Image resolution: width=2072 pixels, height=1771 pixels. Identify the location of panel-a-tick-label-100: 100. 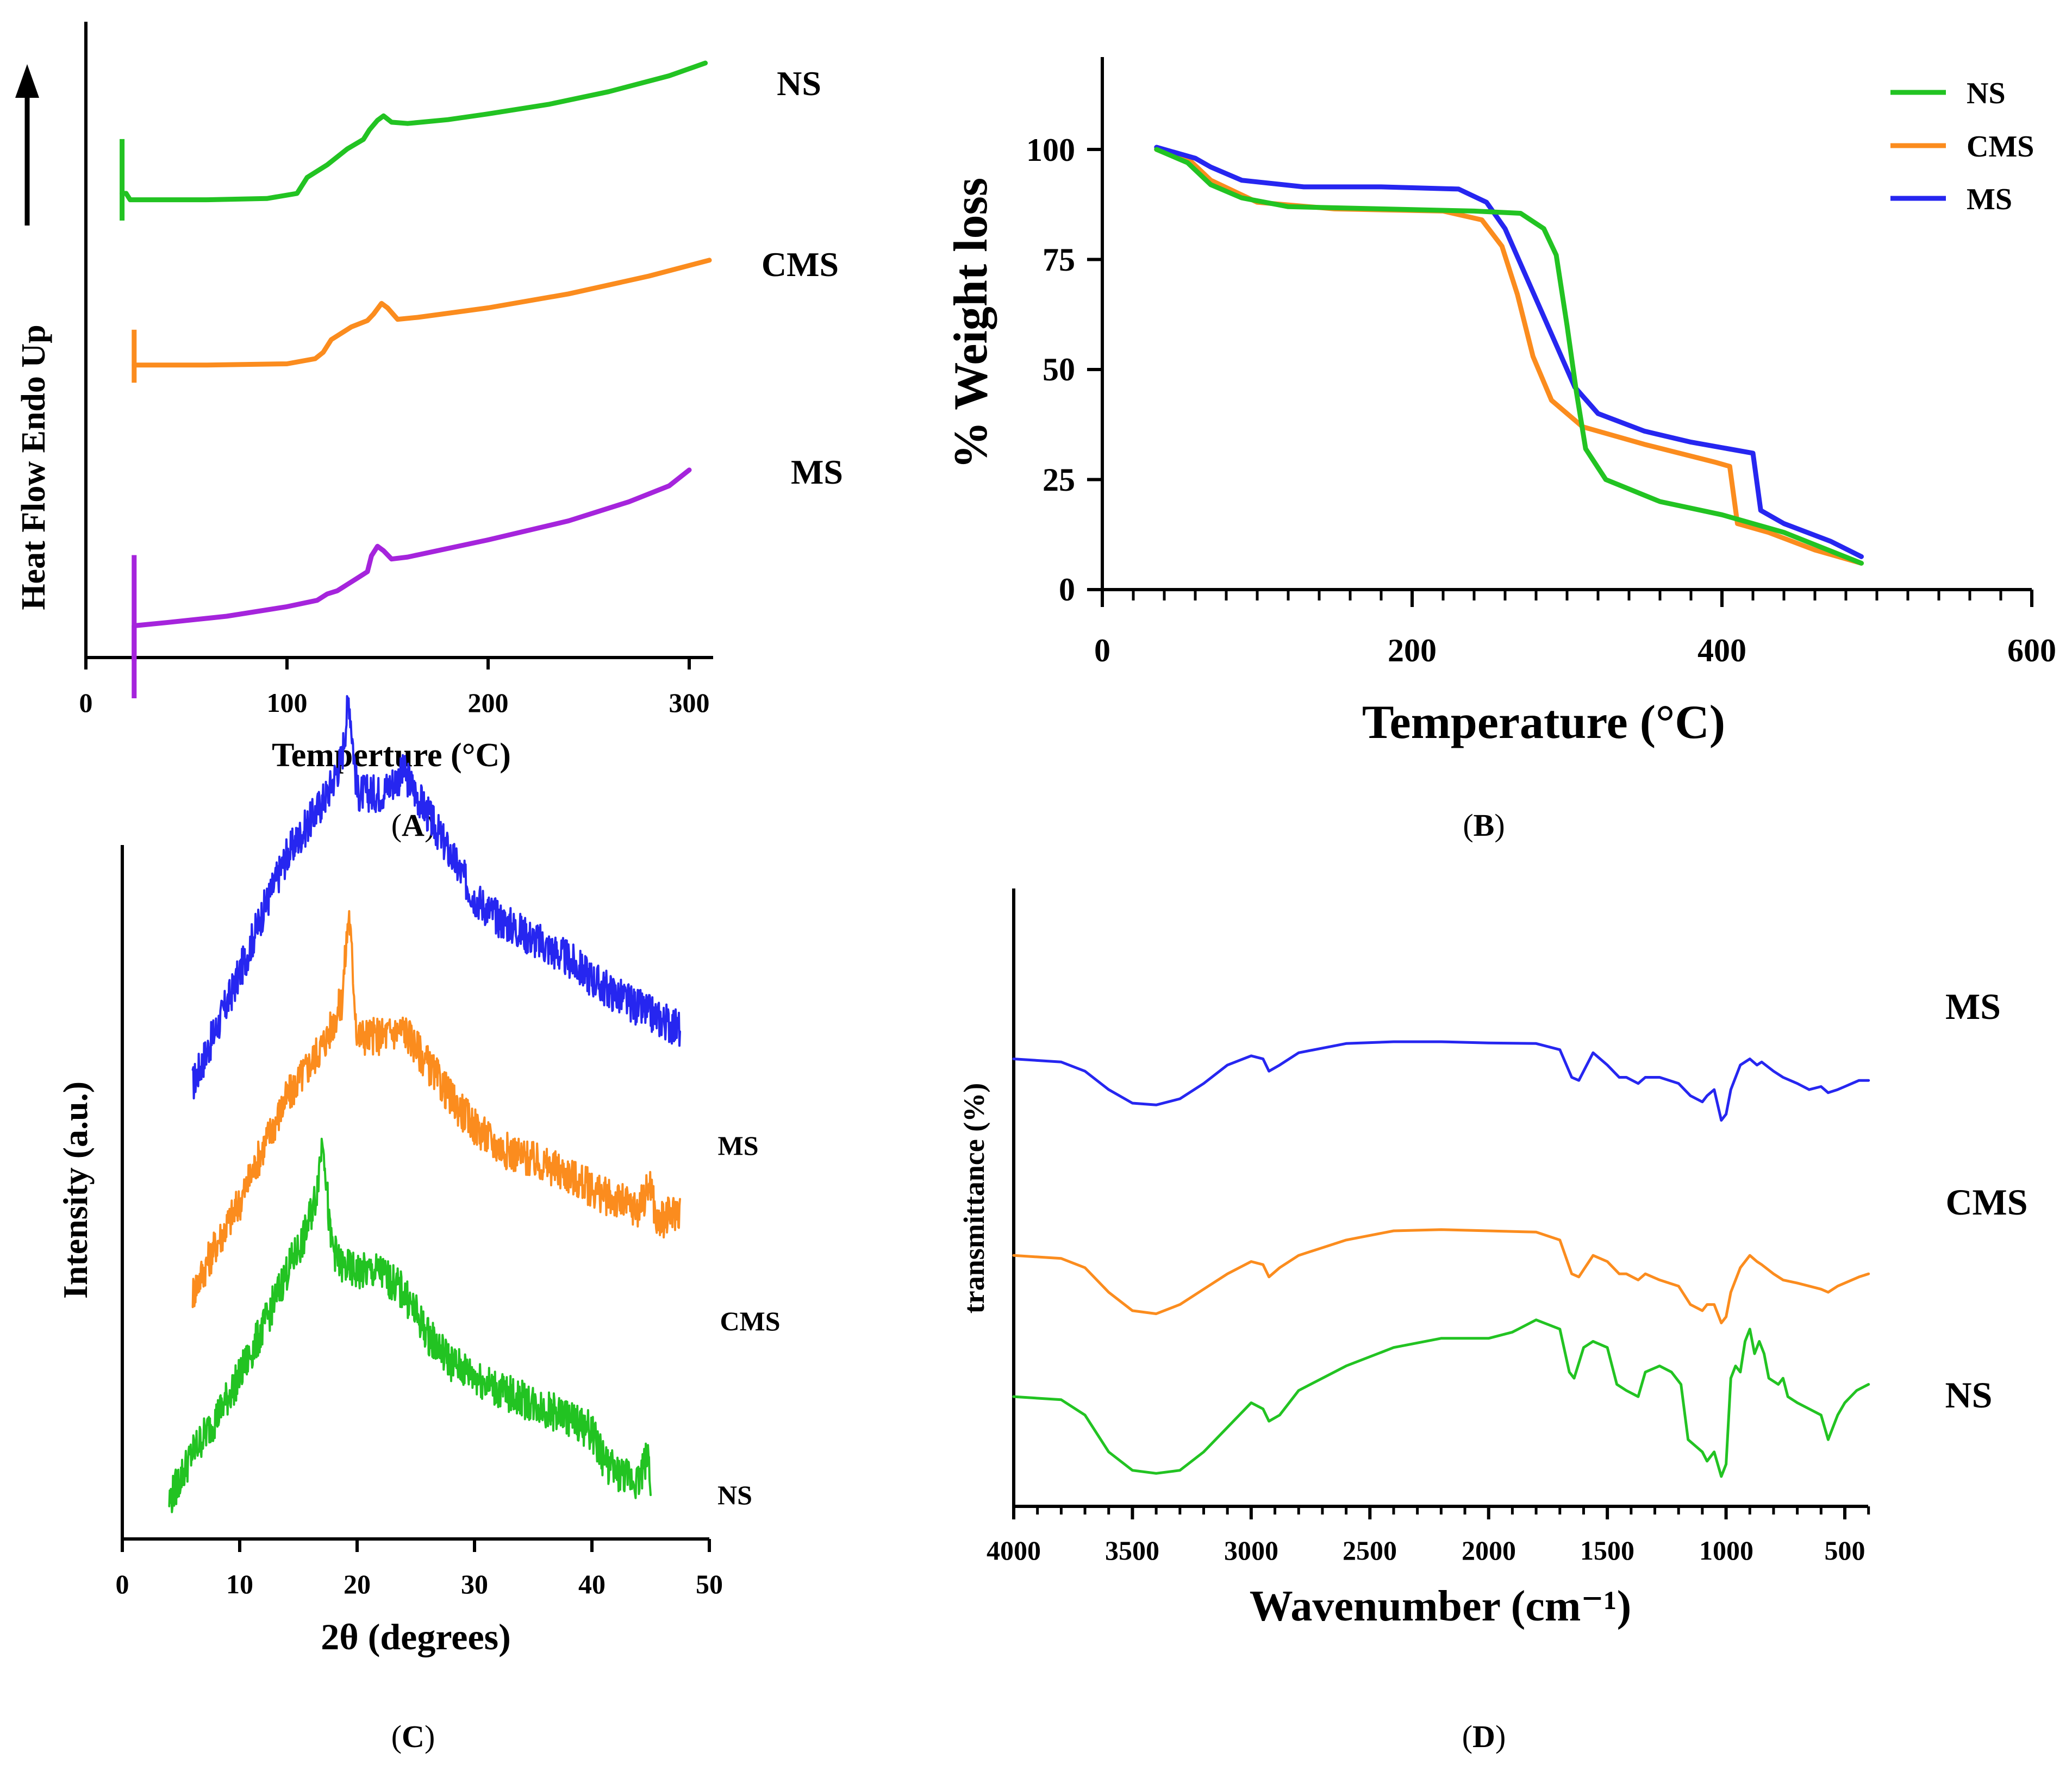
(287, 703).